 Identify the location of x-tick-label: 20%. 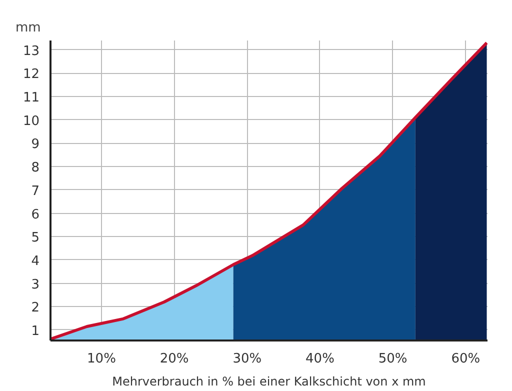
(174, 359).